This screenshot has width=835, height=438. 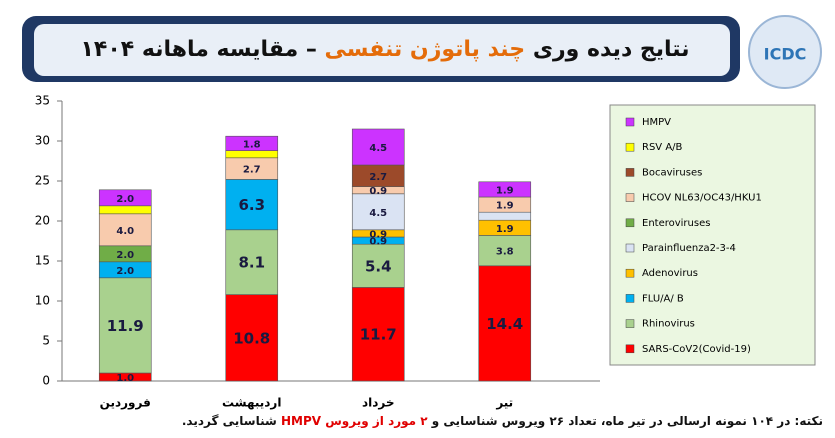 What do you see at coordinates (611, 49) in the screenshot?
I see `title-part: نتایج دیده وری` at bounding box center [611, 49].